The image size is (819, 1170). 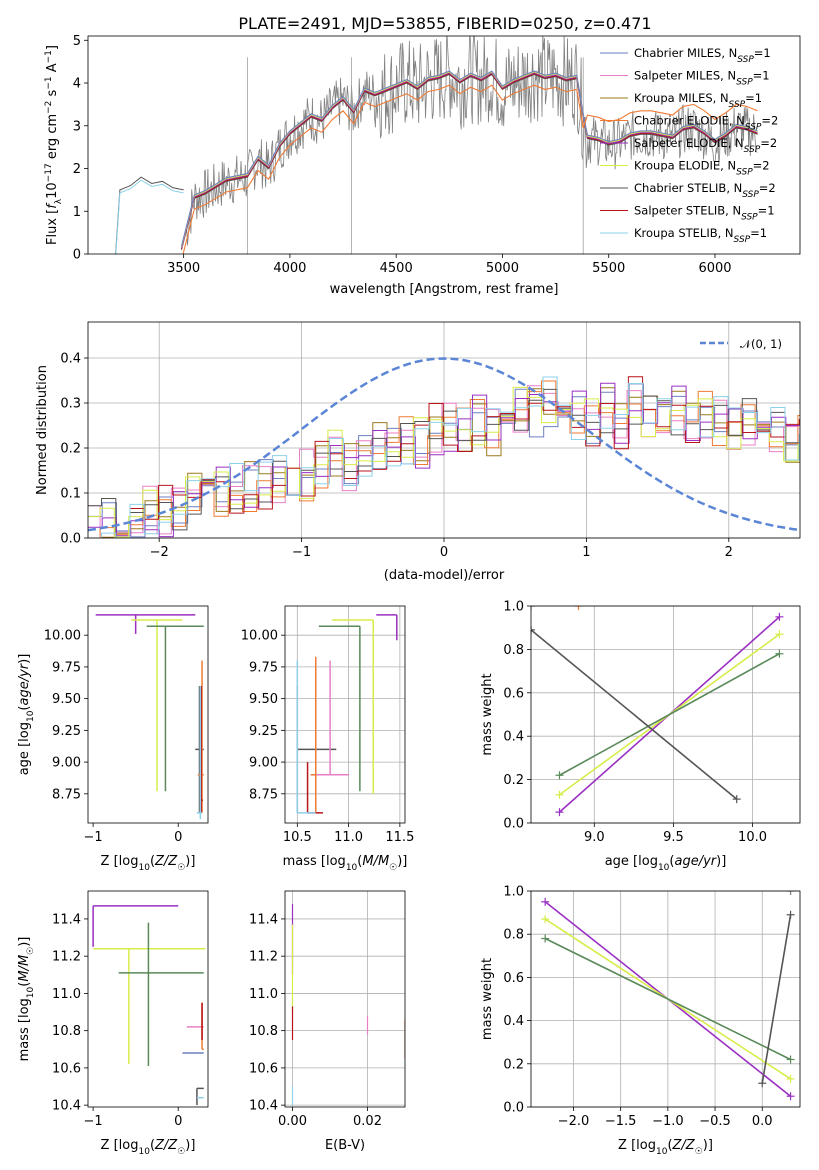 I want to click on y-axis-label-part: )], so click(x=24, y=942).